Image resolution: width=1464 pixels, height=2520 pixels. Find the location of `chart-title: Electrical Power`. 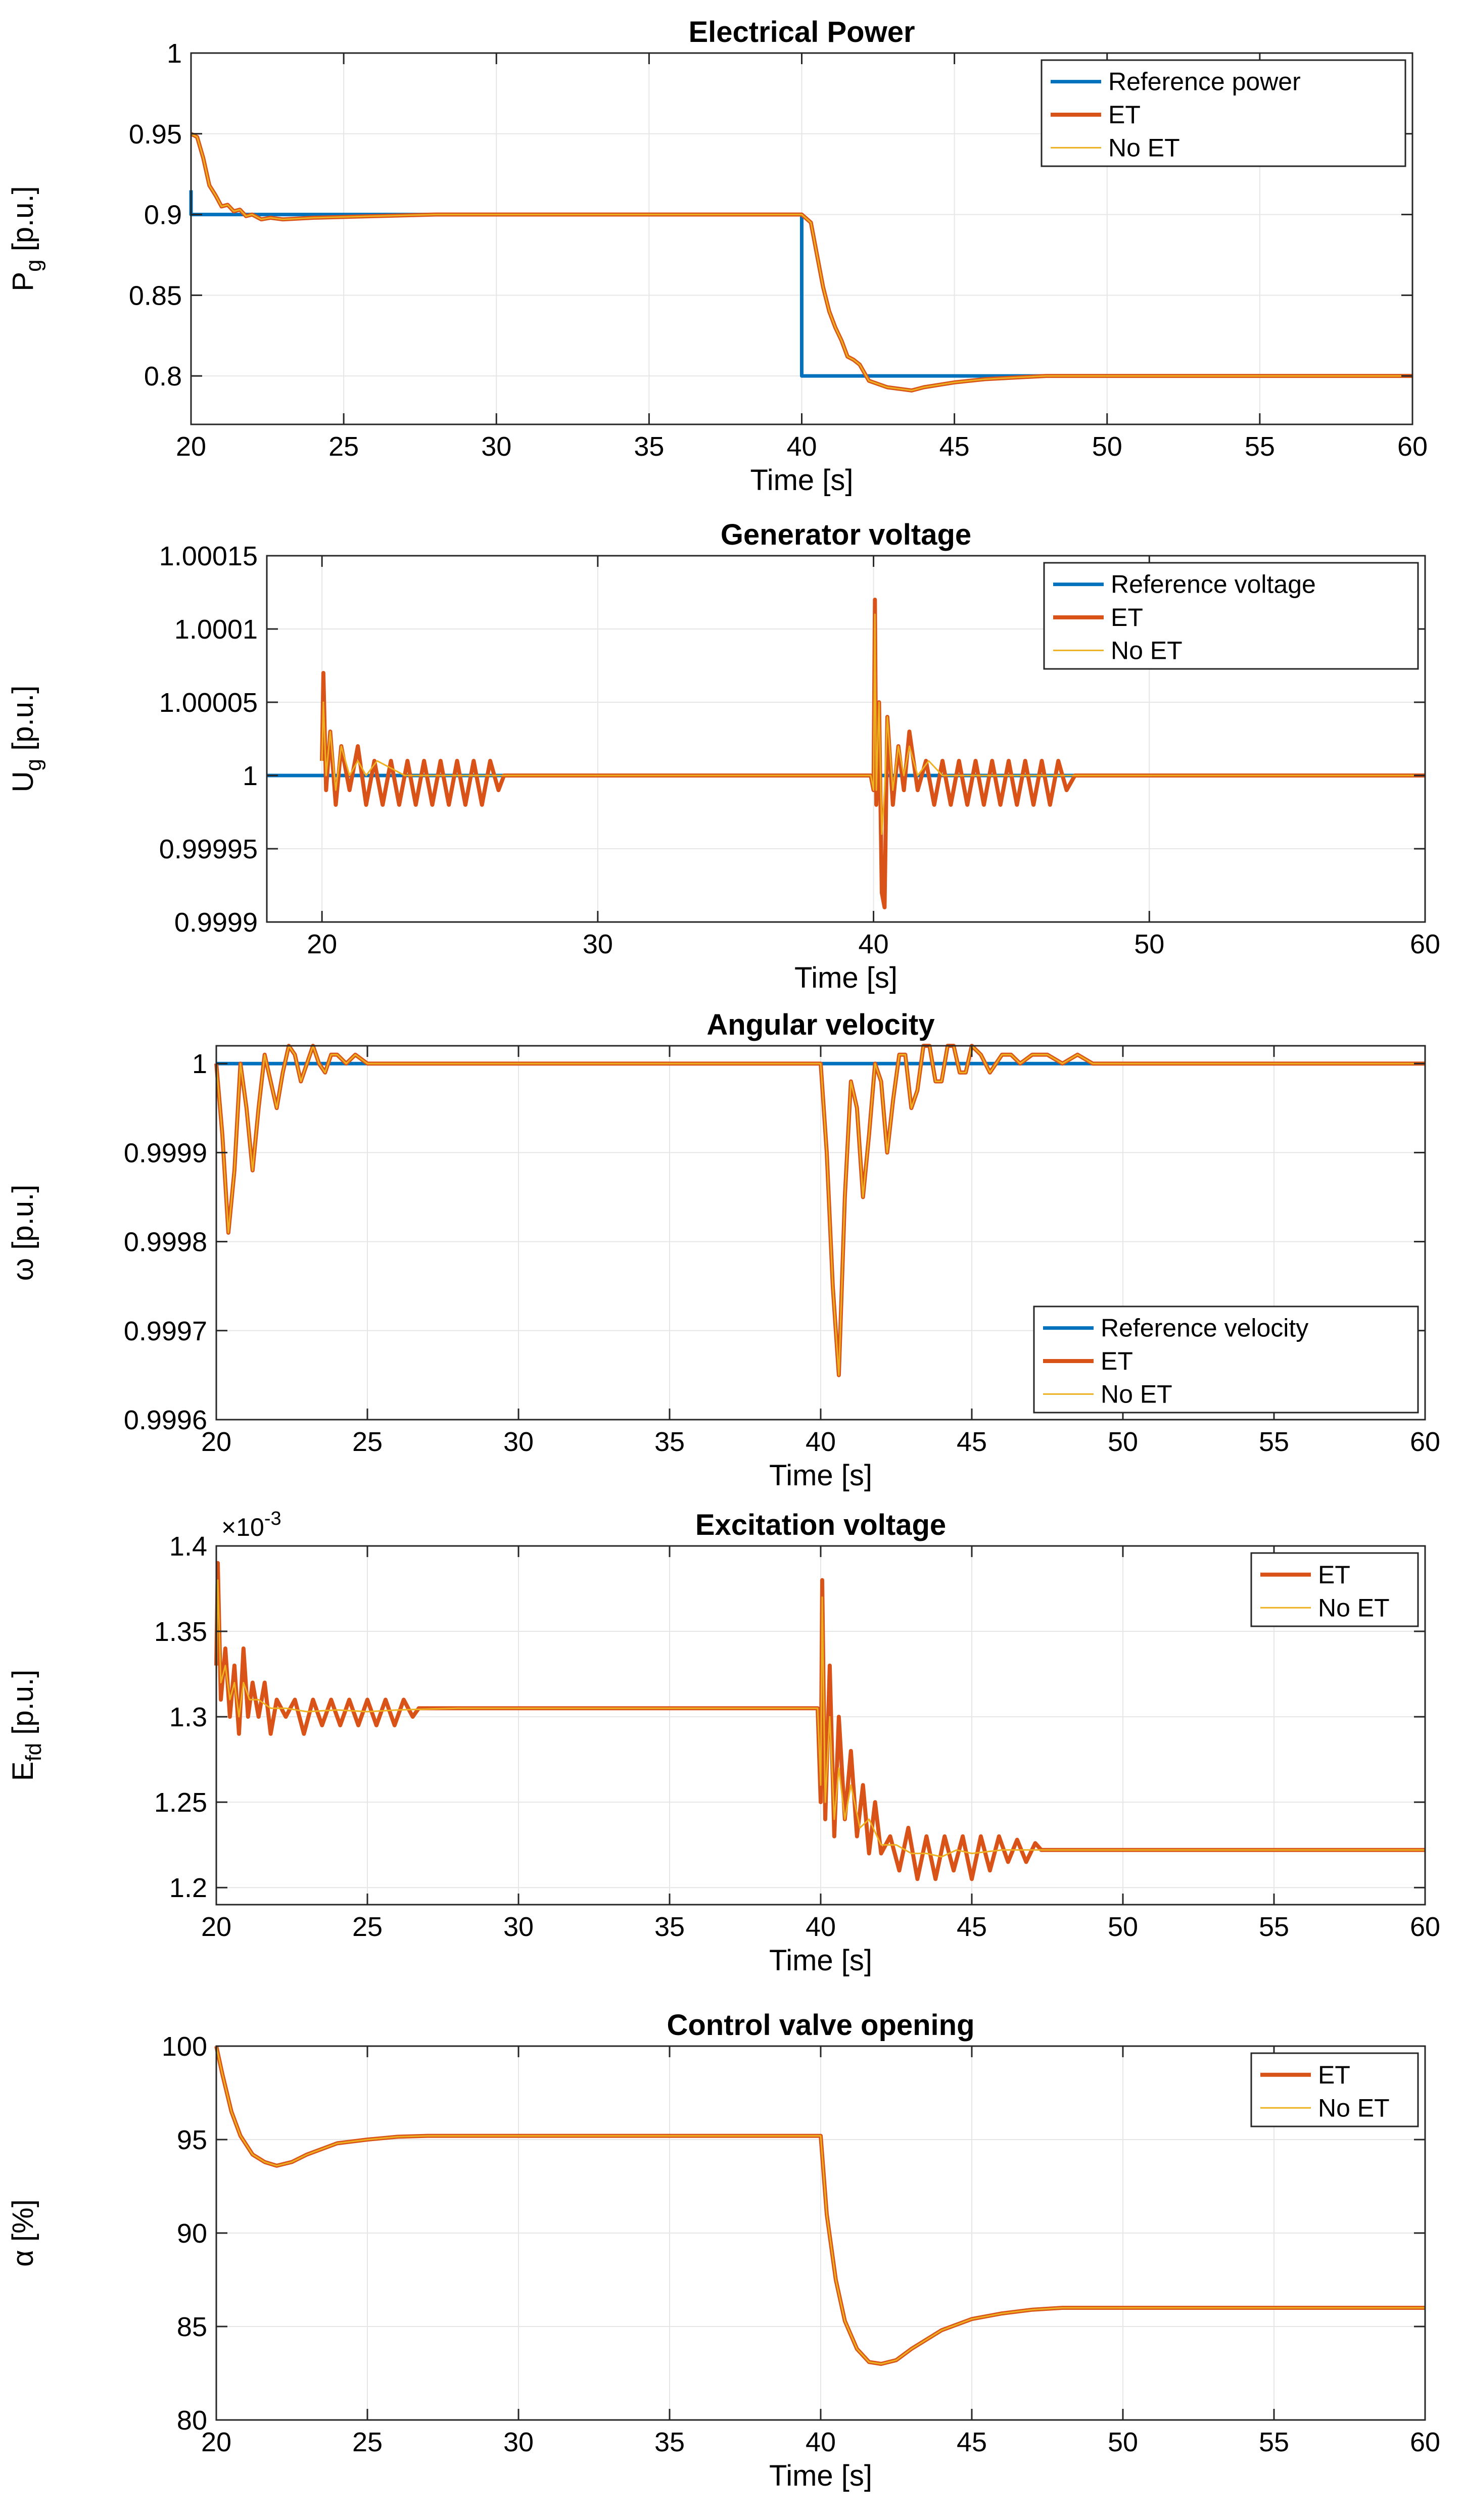

chart-title: Electrical Power is located at coordinates (801, 32).